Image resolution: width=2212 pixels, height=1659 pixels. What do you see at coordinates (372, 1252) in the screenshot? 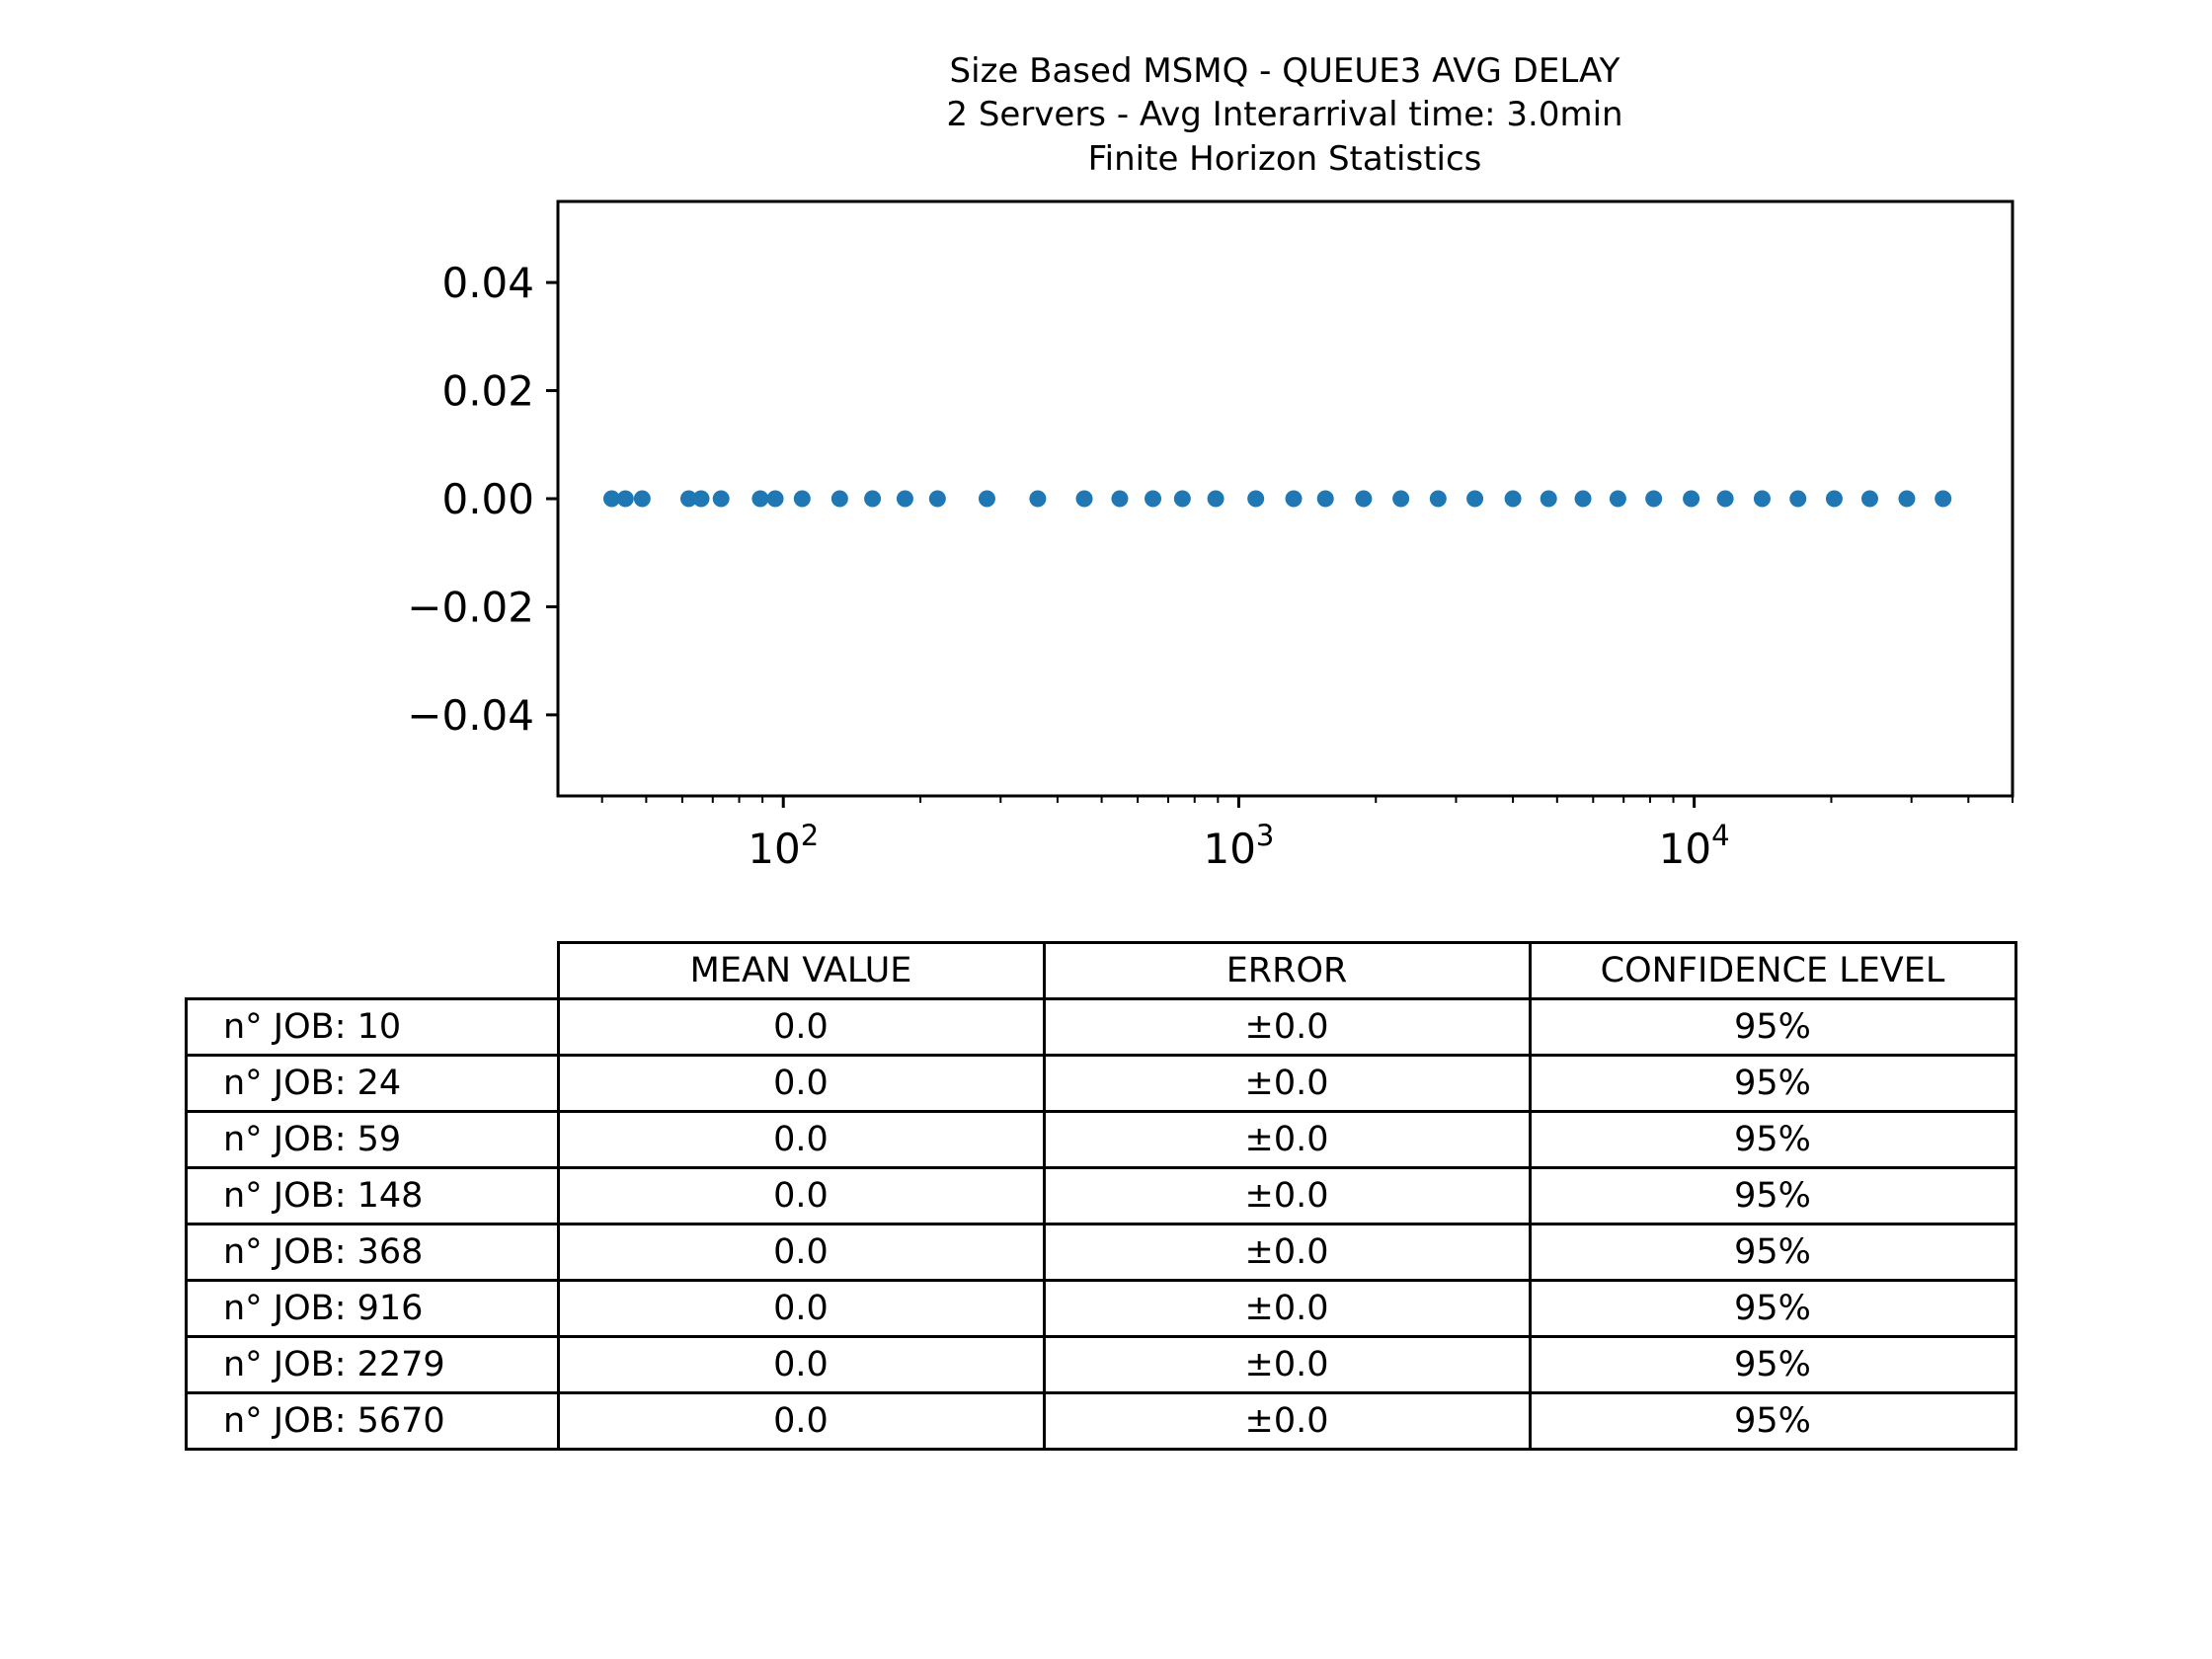
I see `row-label: n° JOB: 368` at bounding box center [372, 1252].